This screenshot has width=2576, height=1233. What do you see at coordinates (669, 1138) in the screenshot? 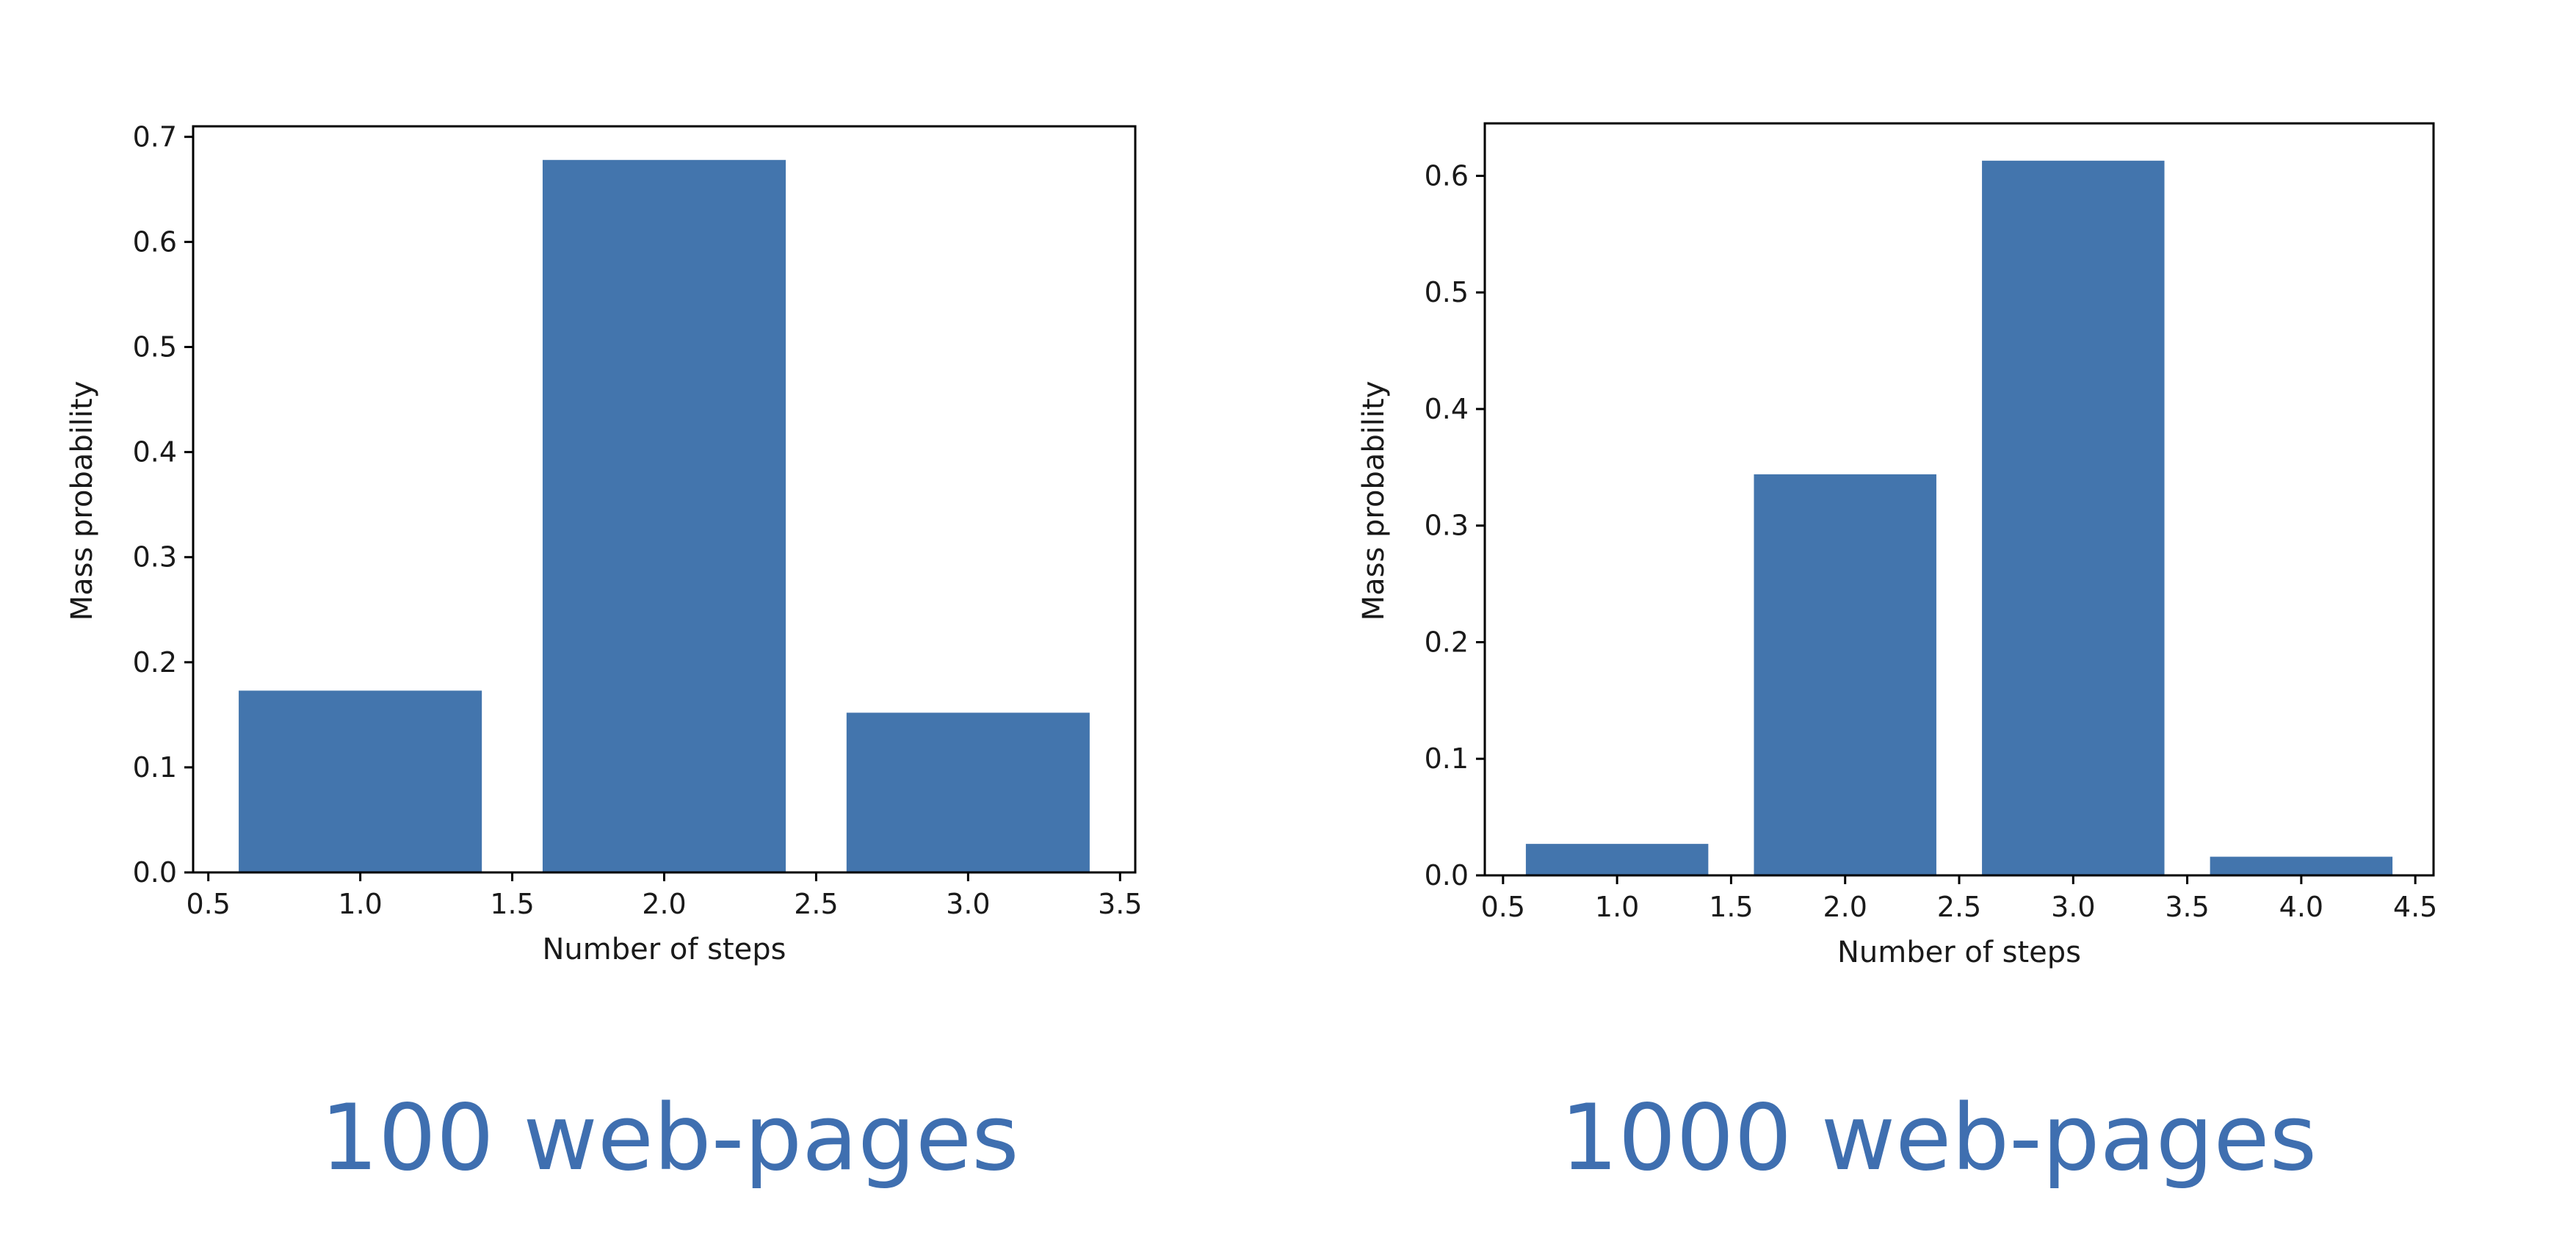
I see `caption-100-web-pages: 100 web-pages` at bounding box center [669, 1138].